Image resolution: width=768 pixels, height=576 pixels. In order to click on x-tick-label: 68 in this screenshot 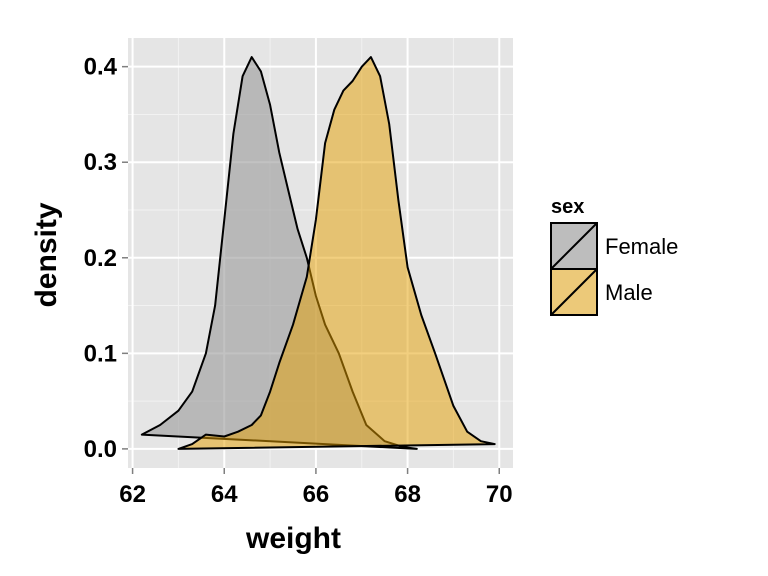, I will do `click(407, 494)`.